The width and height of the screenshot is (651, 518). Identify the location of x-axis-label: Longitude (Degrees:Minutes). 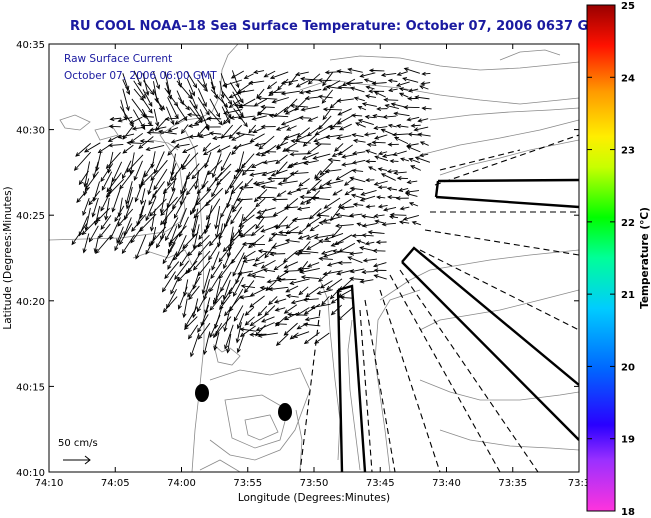
(314, 498).